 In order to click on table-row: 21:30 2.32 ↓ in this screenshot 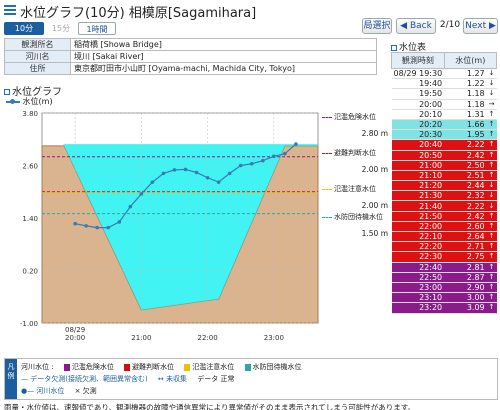, I will do `click(444, 196)`.